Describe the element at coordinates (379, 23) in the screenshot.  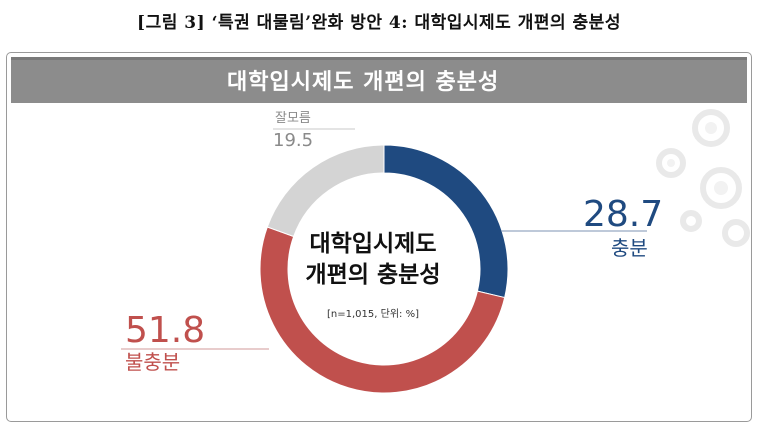
I see `figure-caption: [그림 3] ‘특권 대물림’완화 방안 4: 대학입시제도 개편의 충분성` at that location.